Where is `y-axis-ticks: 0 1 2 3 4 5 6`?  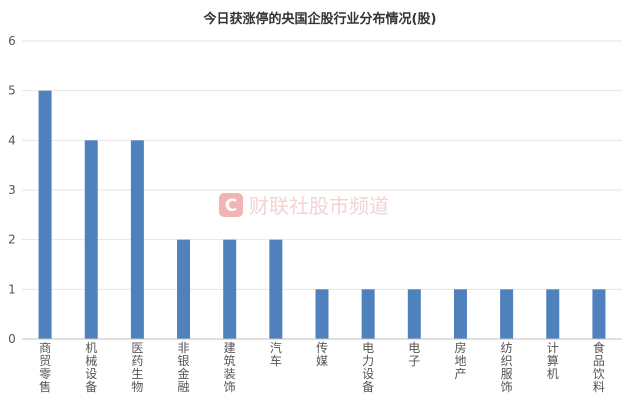 y-axis-ticks: 0 1 2 3 4 5 6 is located at coordinates (12, 190).